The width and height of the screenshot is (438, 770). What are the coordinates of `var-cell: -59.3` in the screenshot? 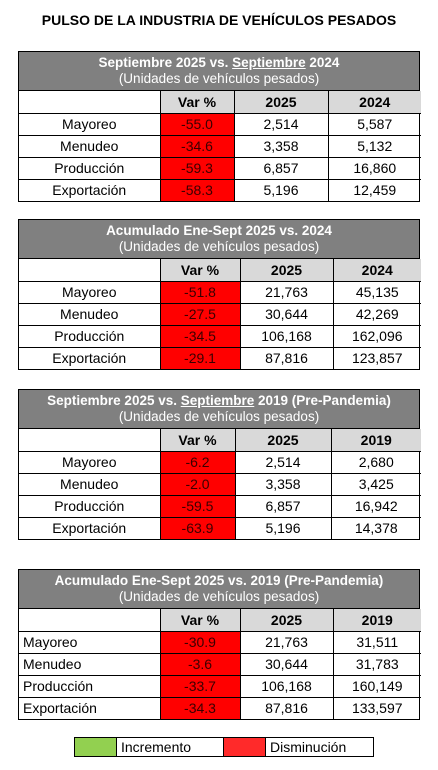 It's located at (197, 168).